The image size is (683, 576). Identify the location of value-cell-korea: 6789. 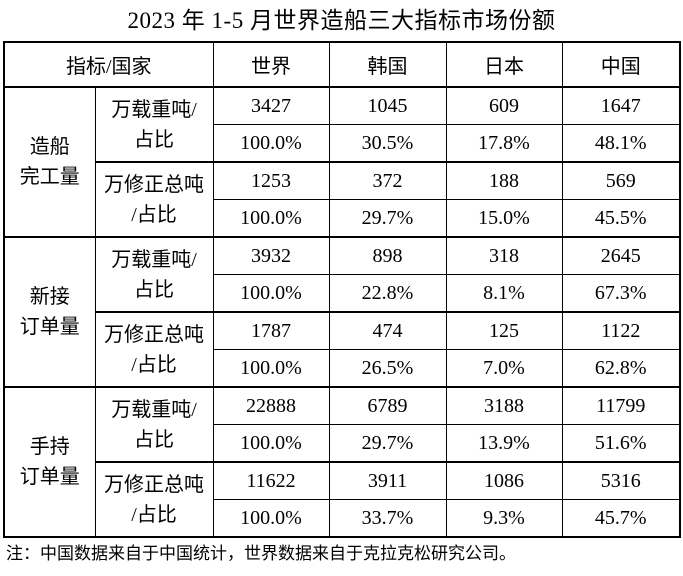
(387, 405).